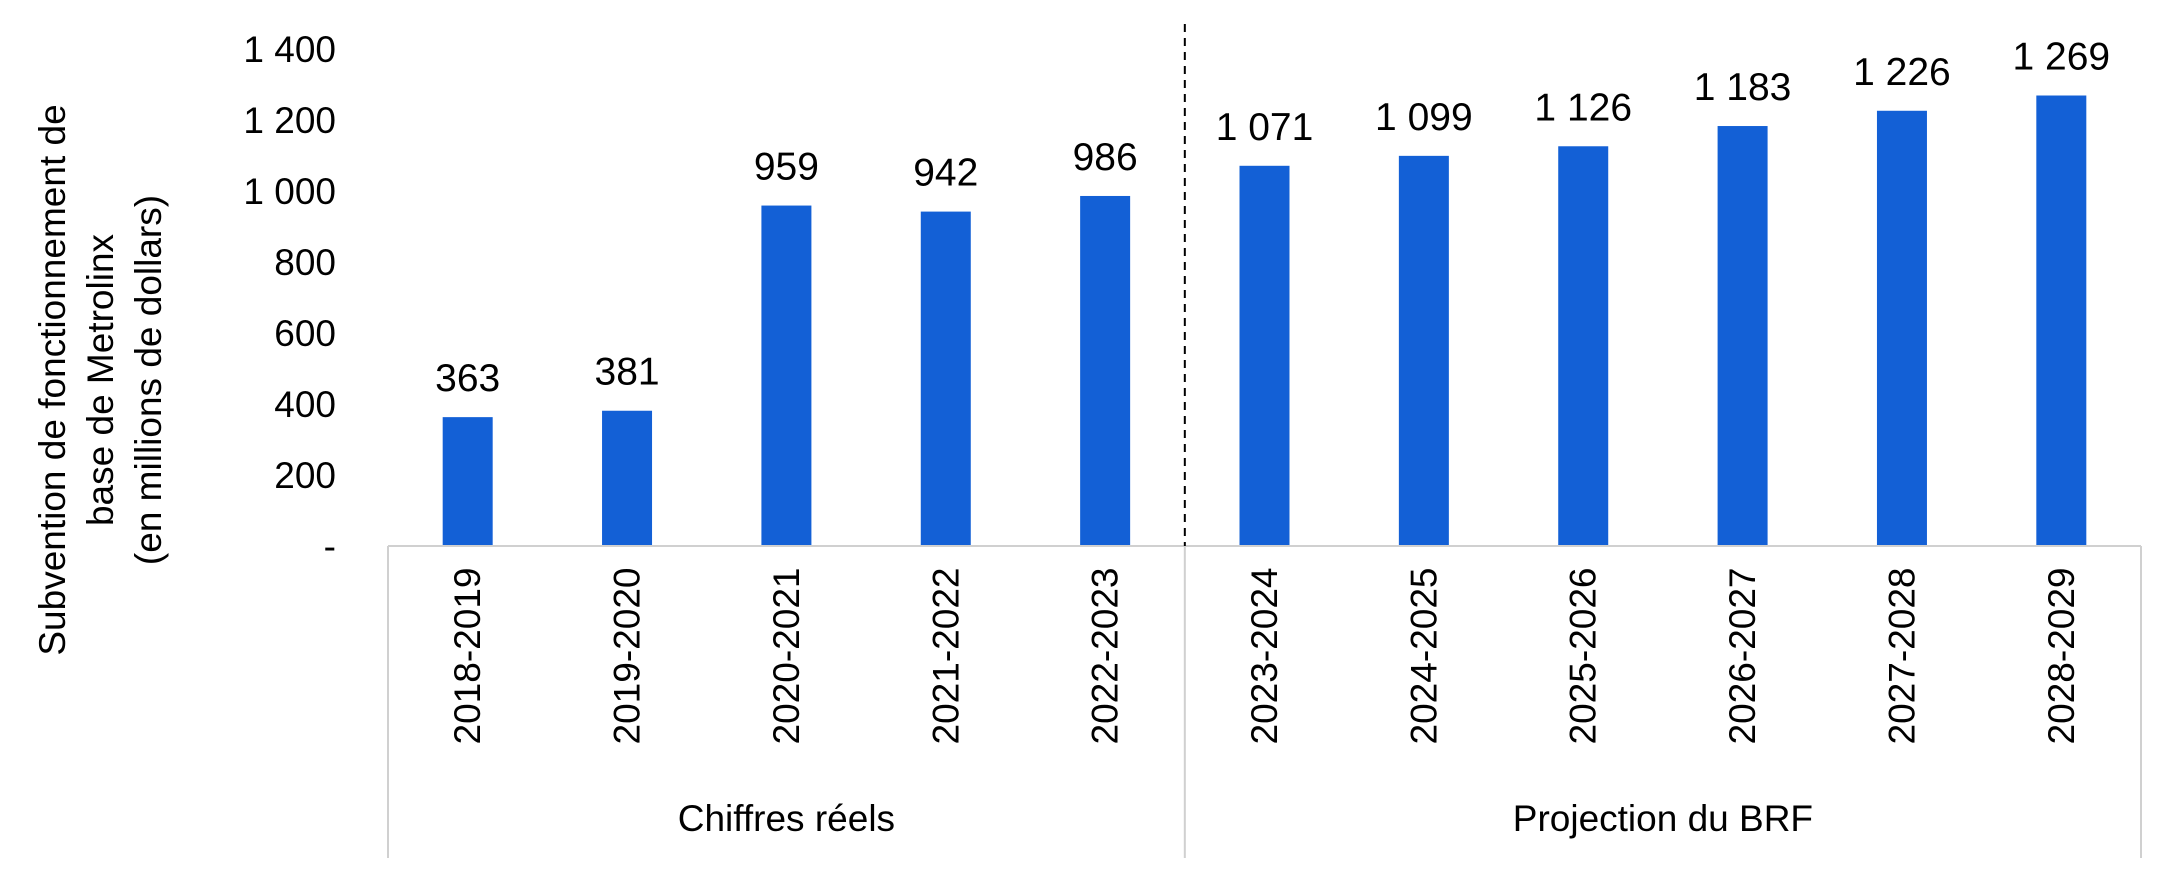  What do you see at coordinates (945, 173) in the screenshot?
I see `data-label: 942` at bounding box center [945, 173].